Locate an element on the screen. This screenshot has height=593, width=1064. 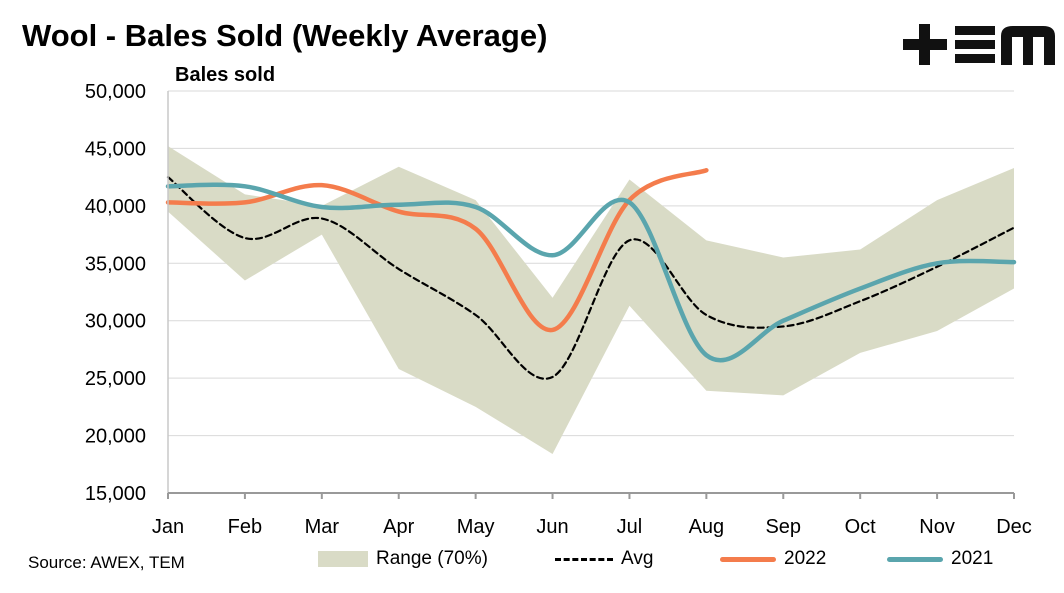
y-tick-label: 45,000 is located at coordinates (115, 149).